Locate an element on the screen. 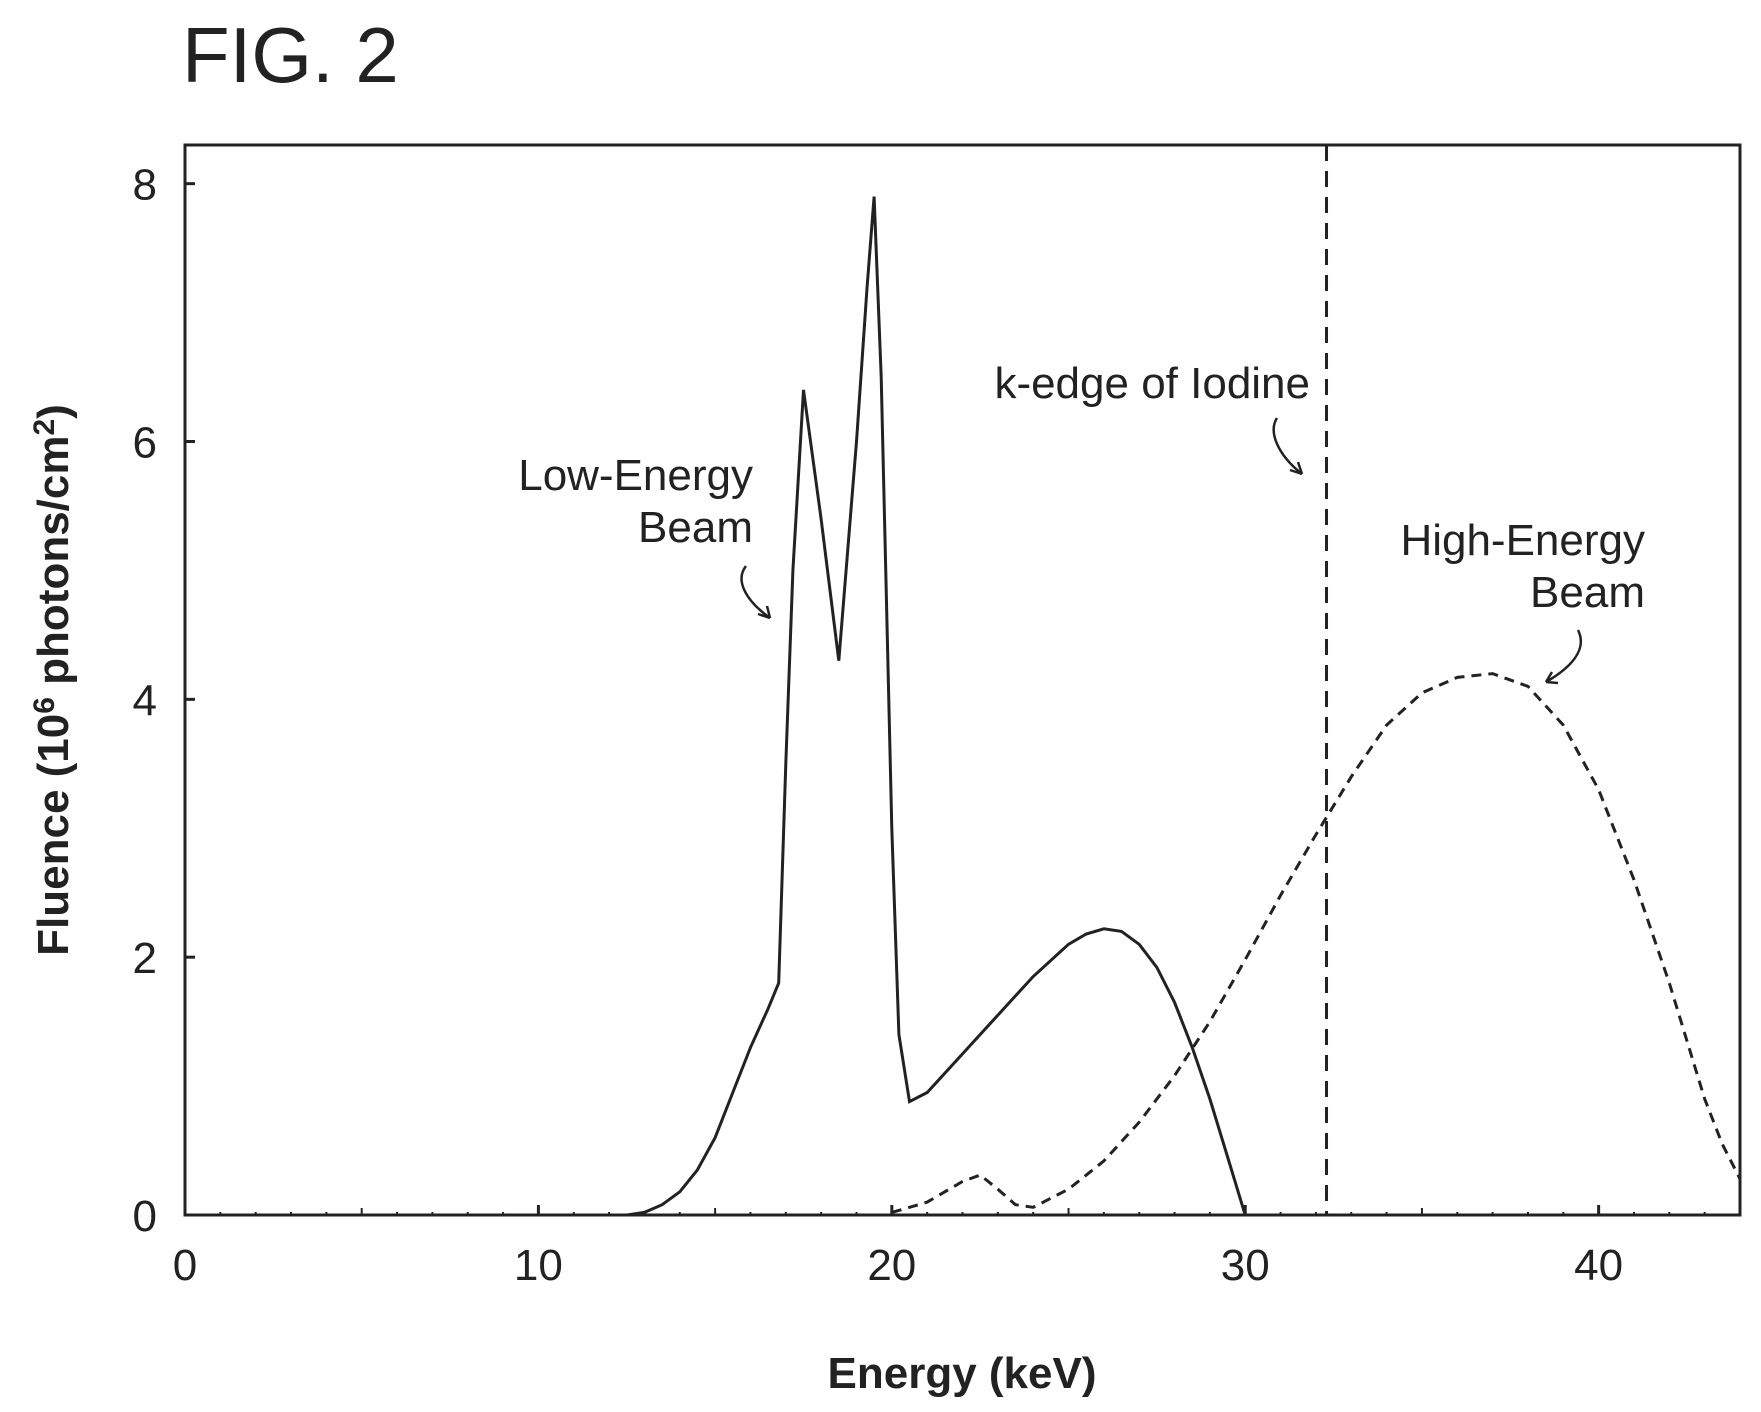  low-energy-beam-arrowhead is located at coordinates (764, 612).